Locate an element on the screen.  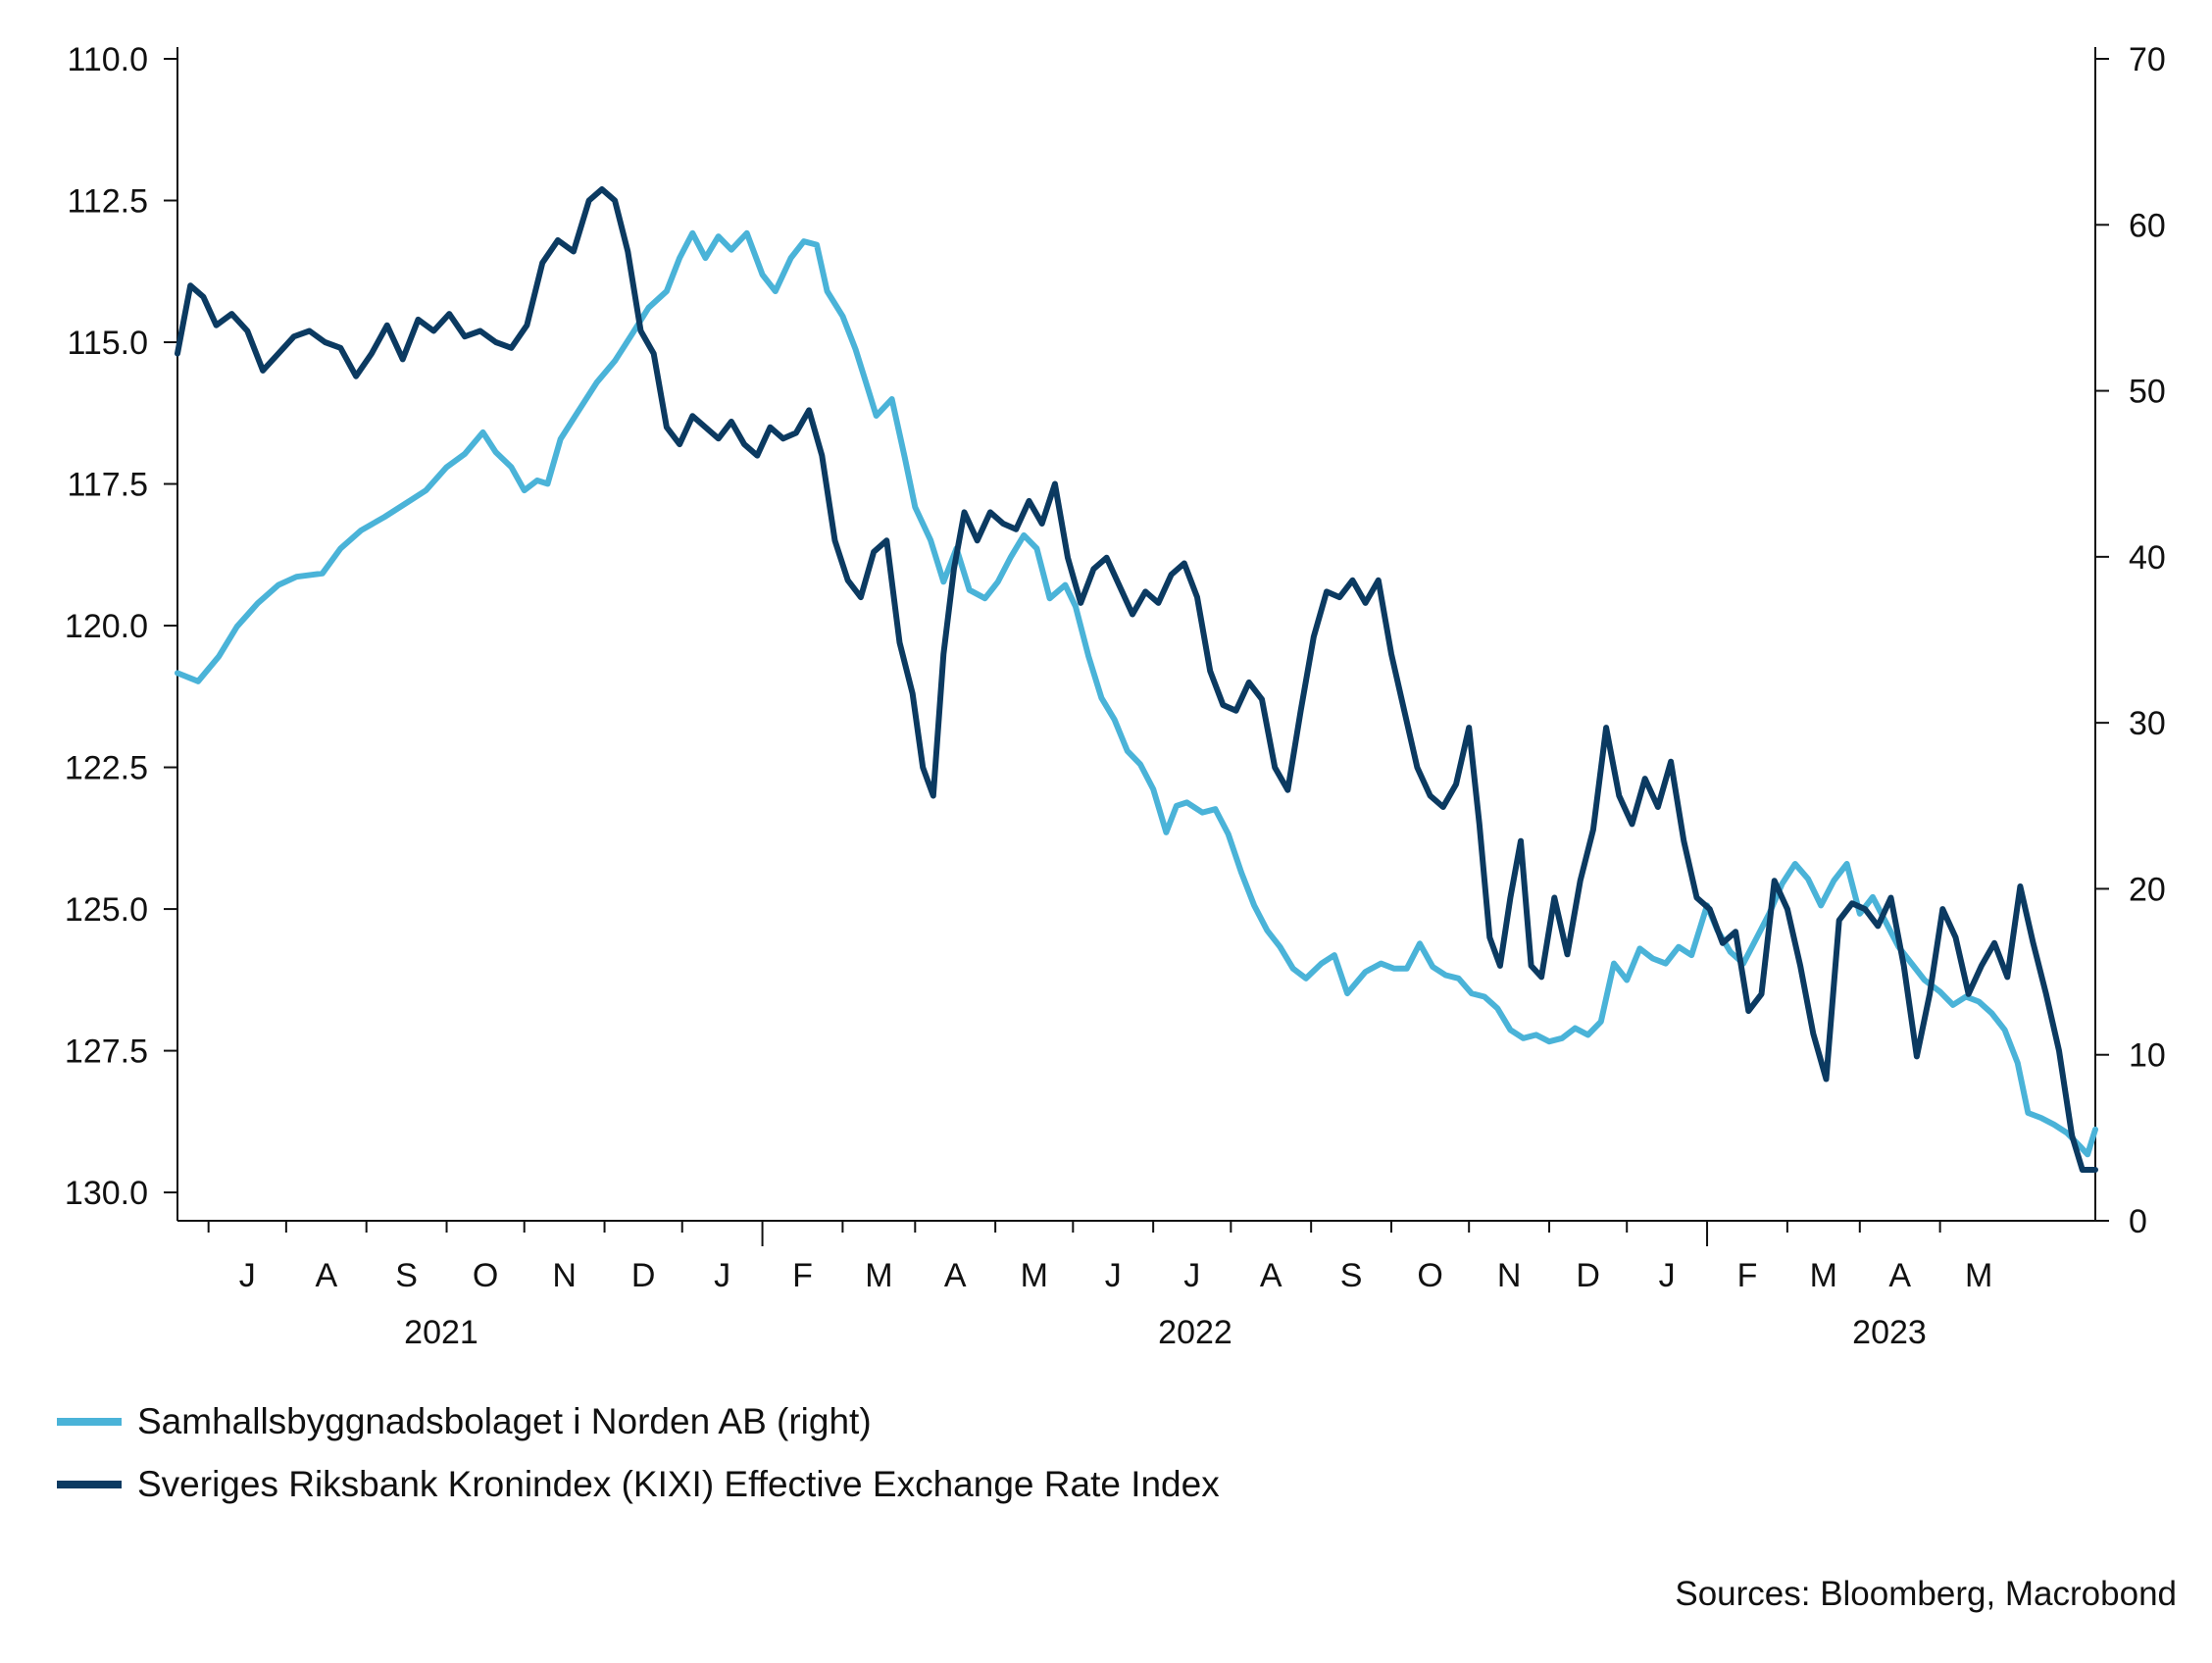
right-tick-label: 70 is located at coordinates (2147, 59).